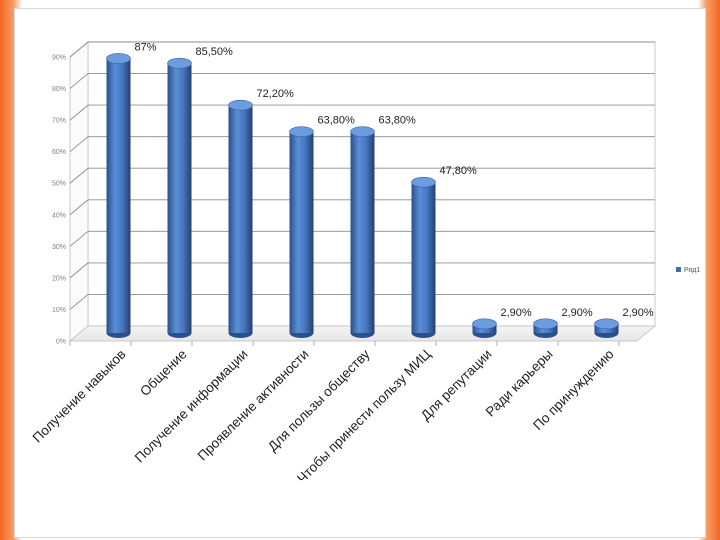 The width and height of the screenshot is (720, 540). Describe the element at coordinates (215, 52) in the screenshot. I see `data-label: 85,50%` at that location.